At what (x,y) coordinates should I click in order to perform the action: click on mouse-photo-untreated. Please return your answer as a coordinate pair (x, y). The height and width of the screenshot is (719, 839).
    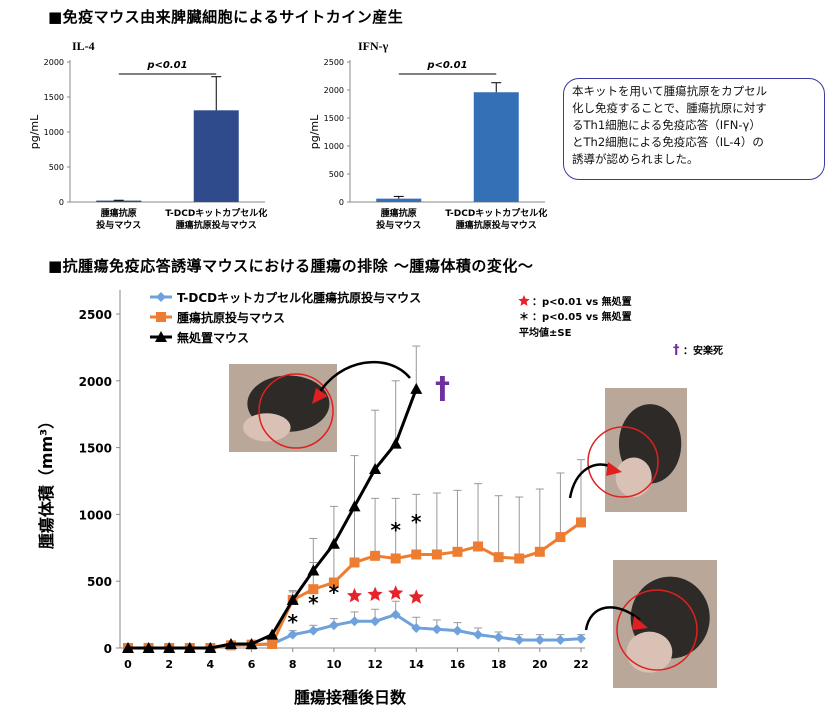
    Looking at the image, I should click on (283, 408).